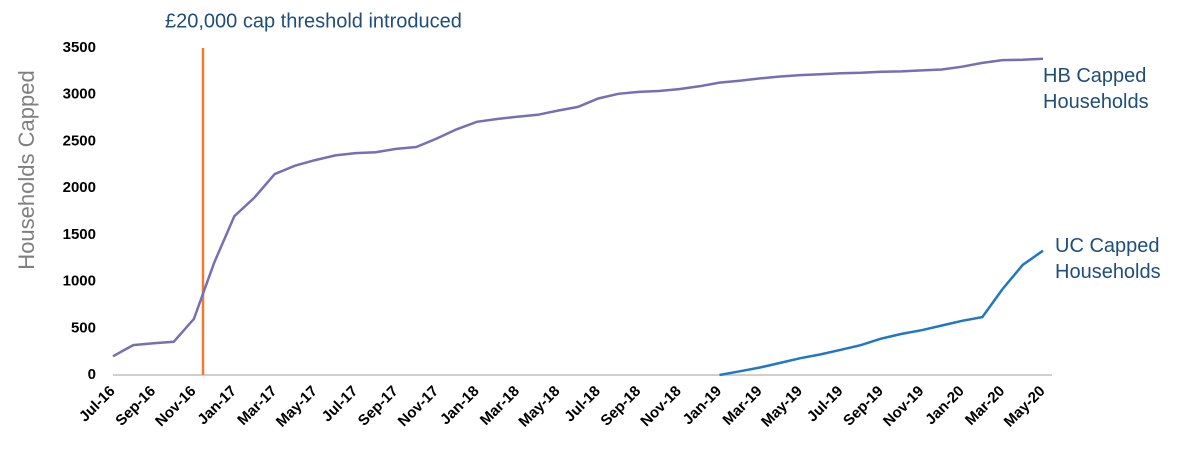 The width and height of the screenshot is (1182, 449). What do you see at coordinates (1096, 89) in the screenshot?
I see `series-label: HB Capped Households` at bounding box center [1096, 89].